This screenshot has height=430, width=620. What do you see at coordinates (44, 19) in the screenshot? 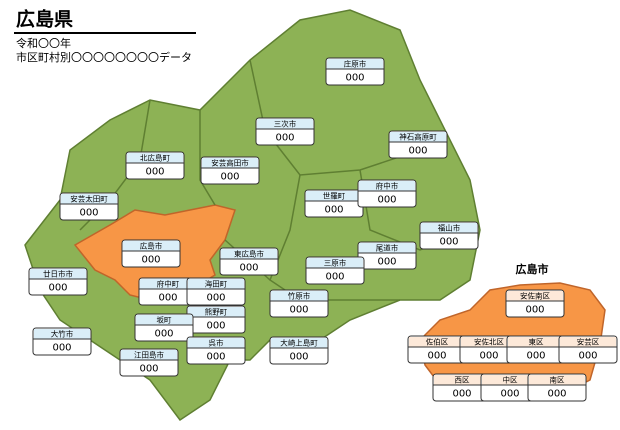
I see `title: 広島県` at bounding box center [44, 19].